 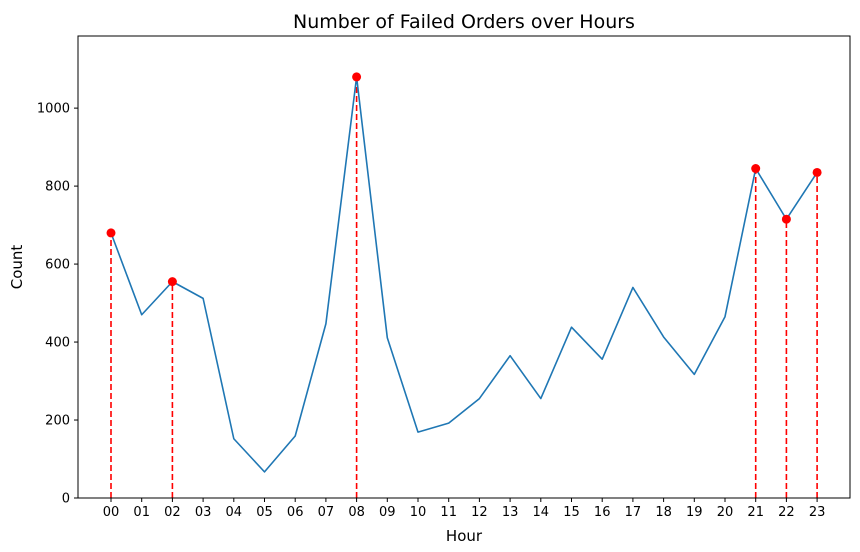 I want to click on x-tick-label-23: 23, so click(x=817, y=512).